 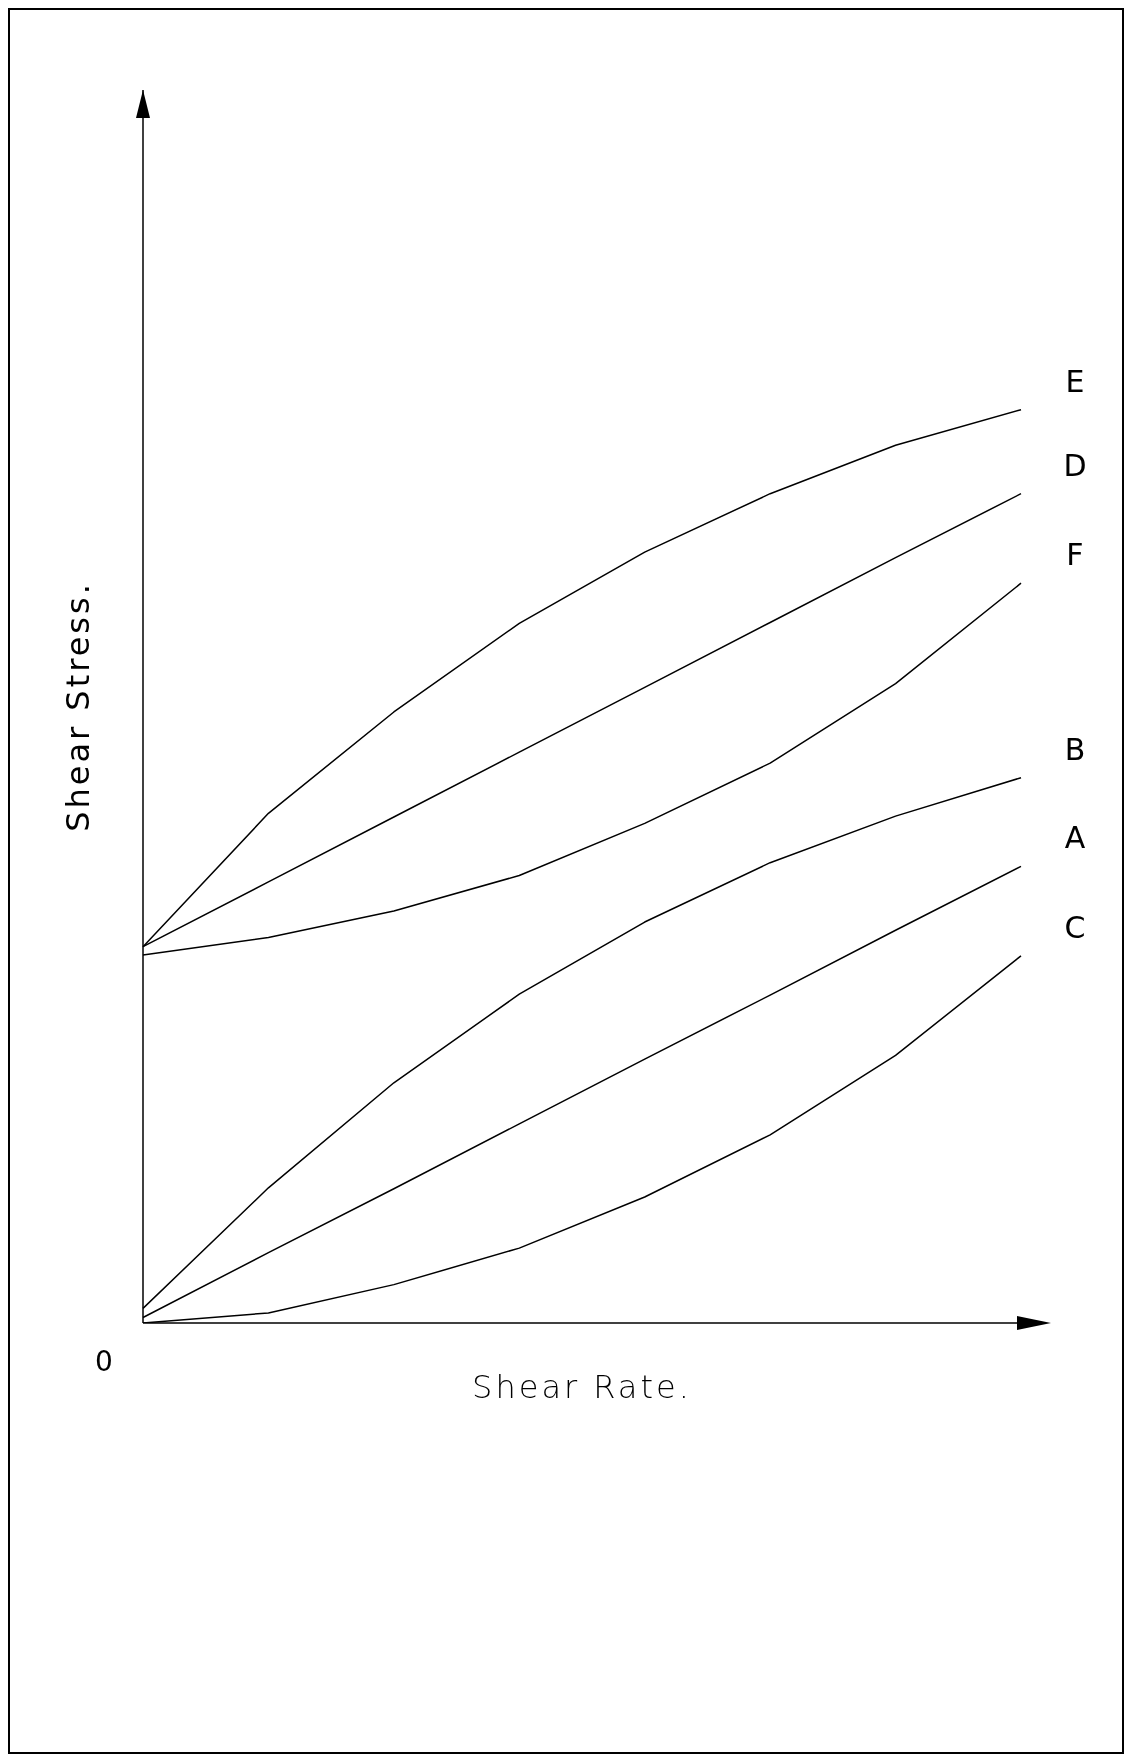 What do you see at coordinates (78, 706) in the screenshot?
I see `y-axis-title: Shear Stress.` at bounding box center [78, 706].